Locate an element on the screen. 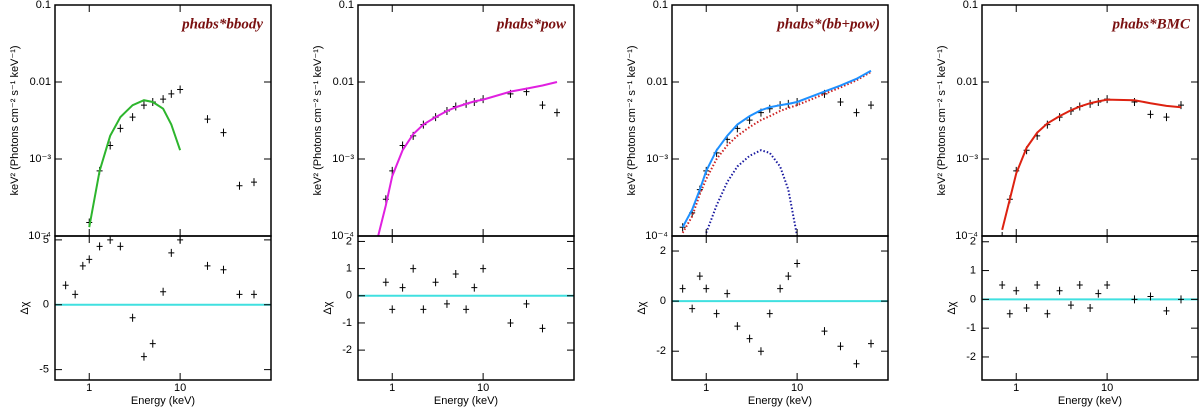 The width and height of the screenshot is (1200, 412). y-tick-label: 2 is located at coordinates (349, 241).